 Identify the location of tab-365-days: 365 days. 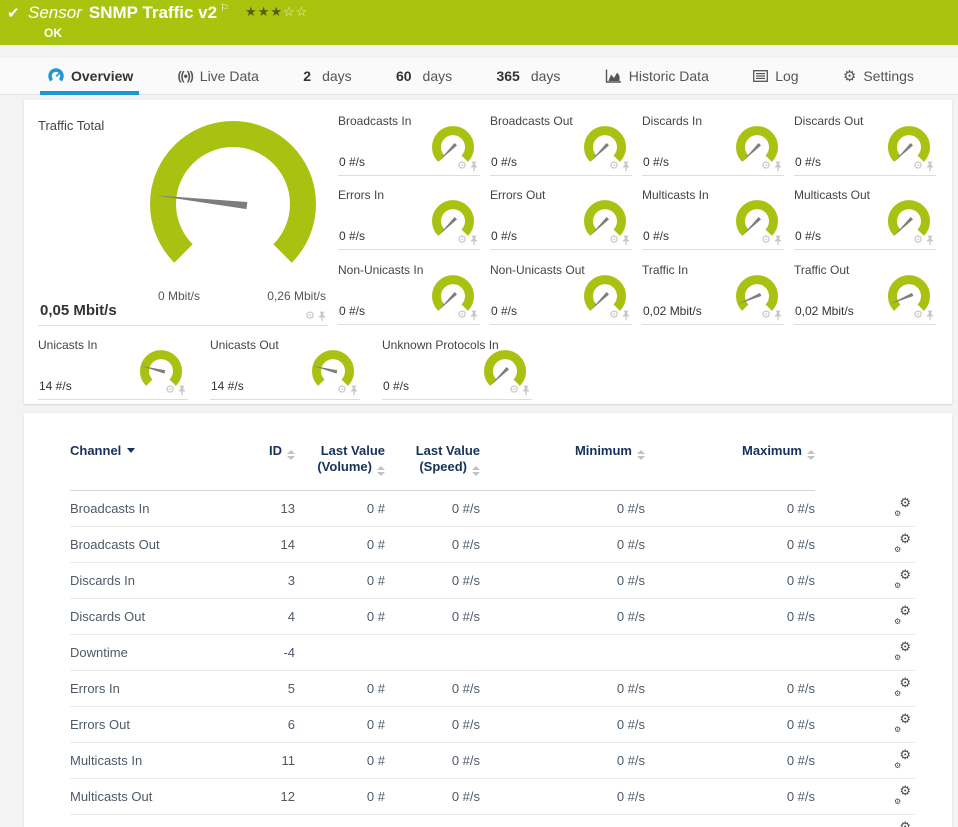
(528, 76).